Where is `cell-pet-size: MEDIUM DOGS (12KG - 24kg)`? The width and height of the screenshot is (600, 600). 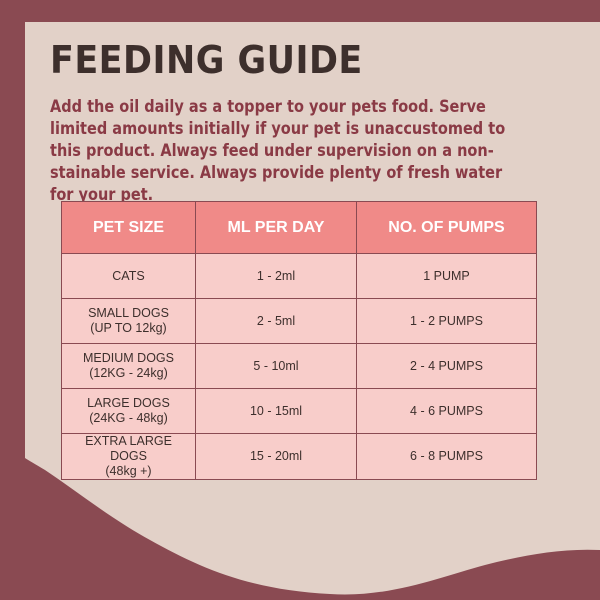
cell-pet-size: MEDIUM DOGS (12KG - 24kg) is located at coordinates (128, 366).